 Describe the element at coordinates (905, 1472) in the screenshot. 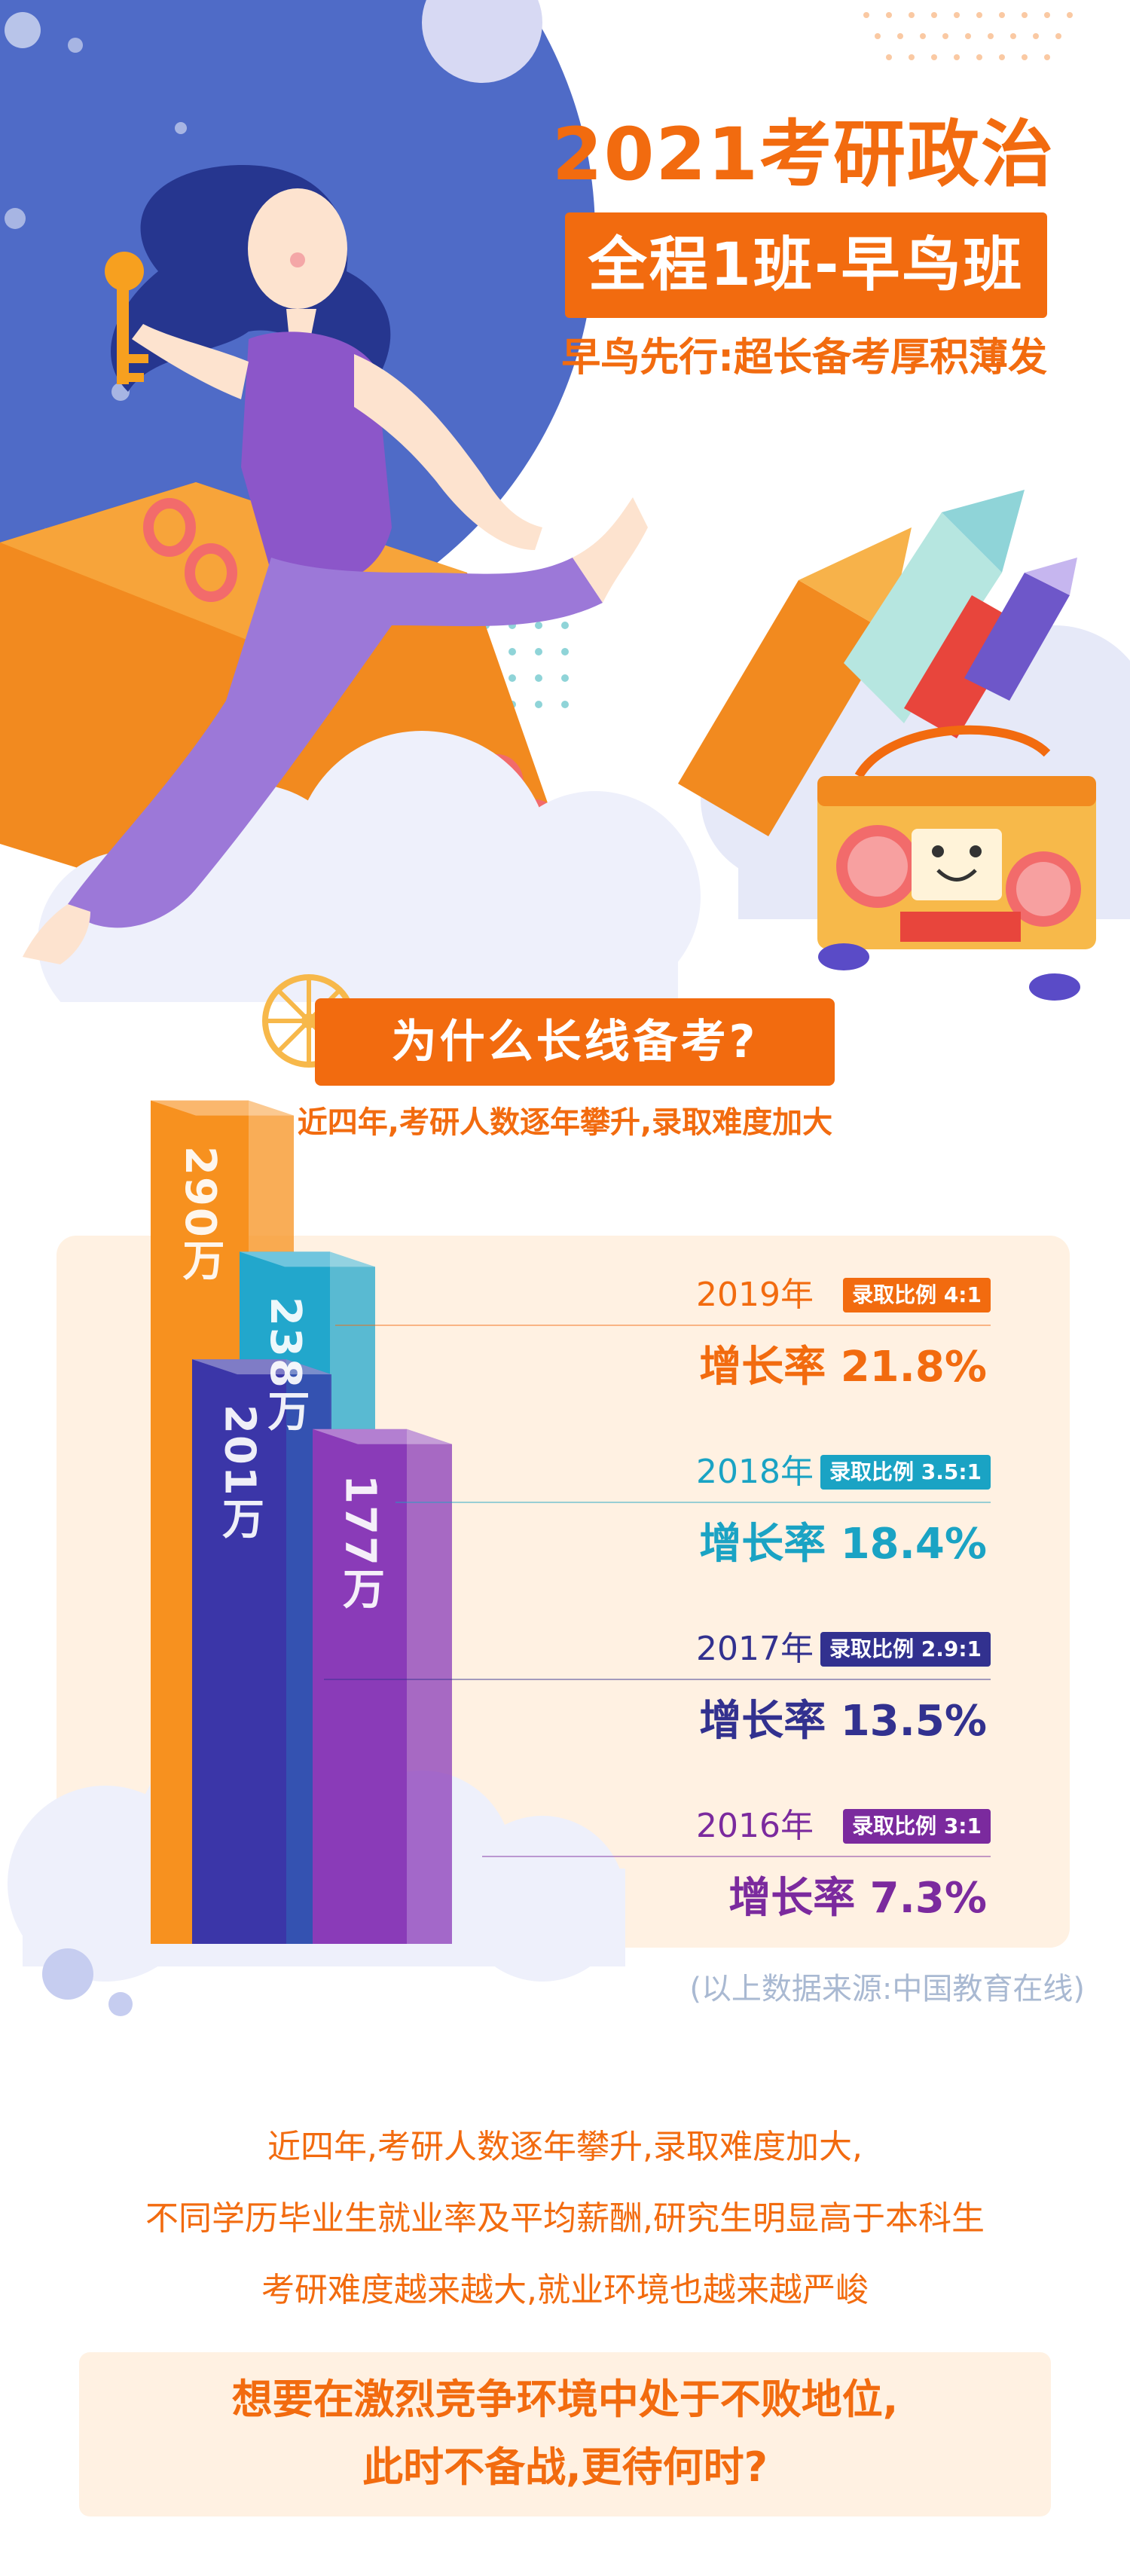

I see `ratio-badge: 录取比例 3.5:1` at that location.